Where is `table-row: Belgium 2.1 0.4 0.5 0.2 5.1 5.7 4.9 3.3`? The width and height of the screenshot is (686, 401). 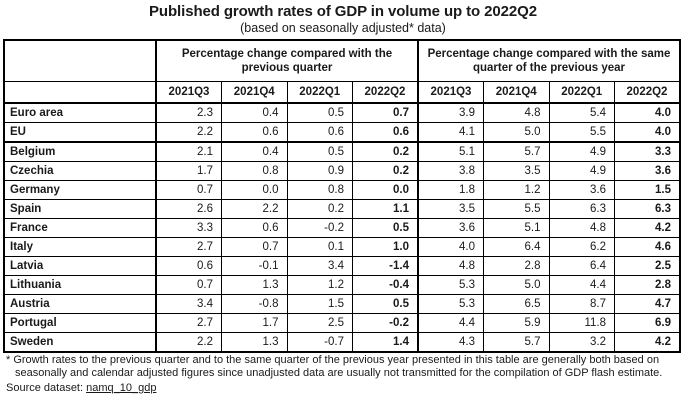
table-row: Belgium 2.1 0.4 0.5 0.2 5.1 5.7 4.9 3.3 is located at coordinates (342, 151).